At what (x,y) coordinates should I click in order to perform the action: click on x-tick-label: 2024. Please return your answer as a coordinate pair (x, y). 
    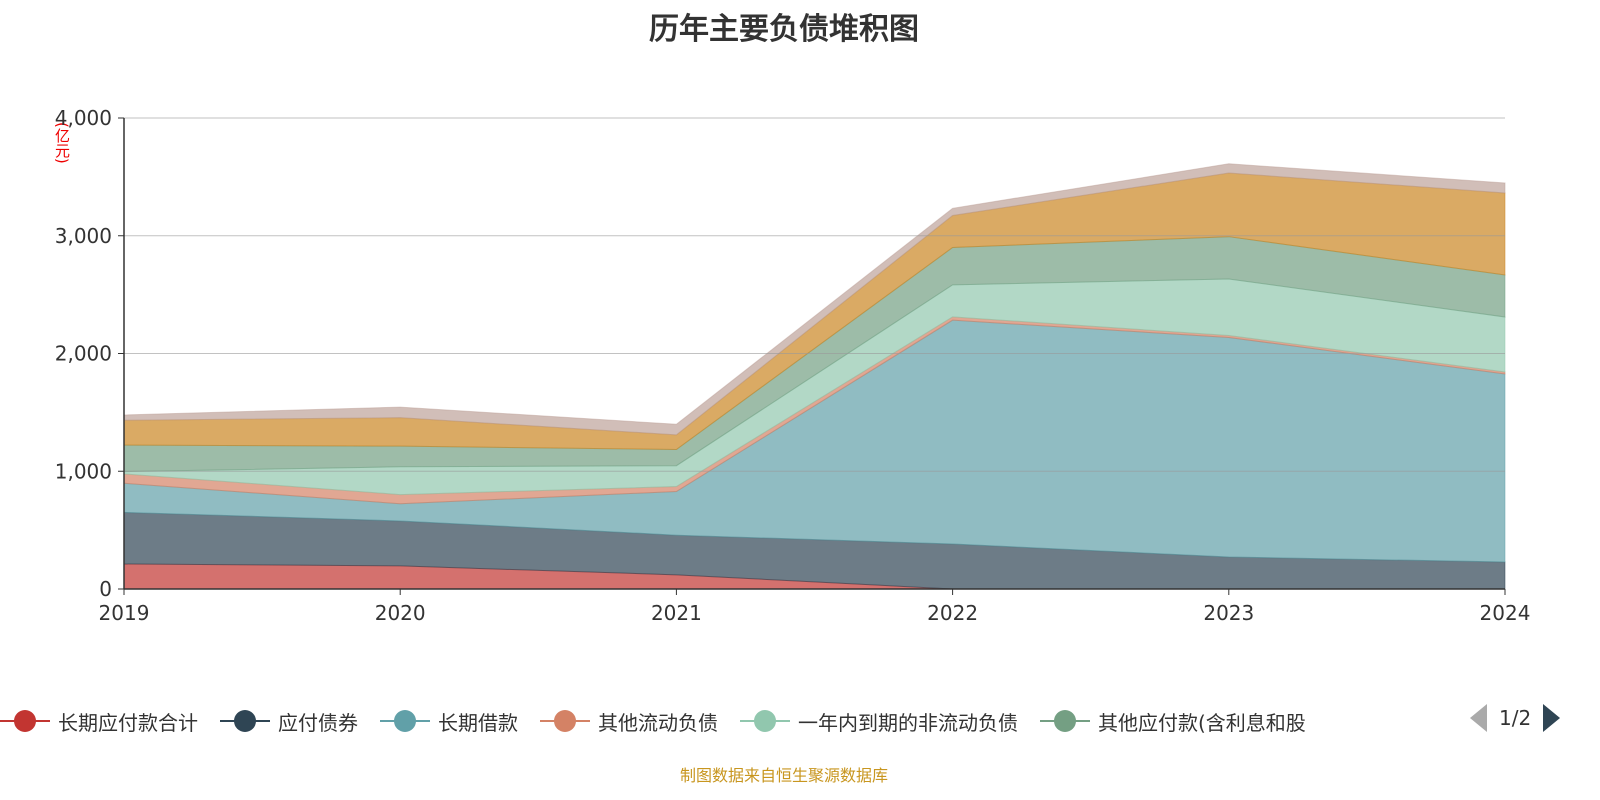
    Looking at the image, I should click on (1505, 613).